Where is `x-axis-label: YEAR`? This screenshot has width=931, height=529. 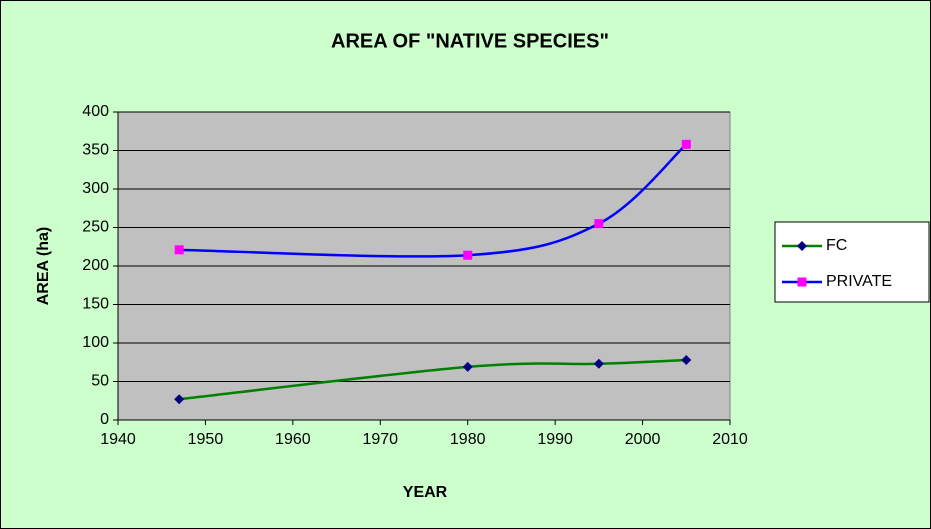 x-axis-label: YEAR is located at coordinates (425, 492).